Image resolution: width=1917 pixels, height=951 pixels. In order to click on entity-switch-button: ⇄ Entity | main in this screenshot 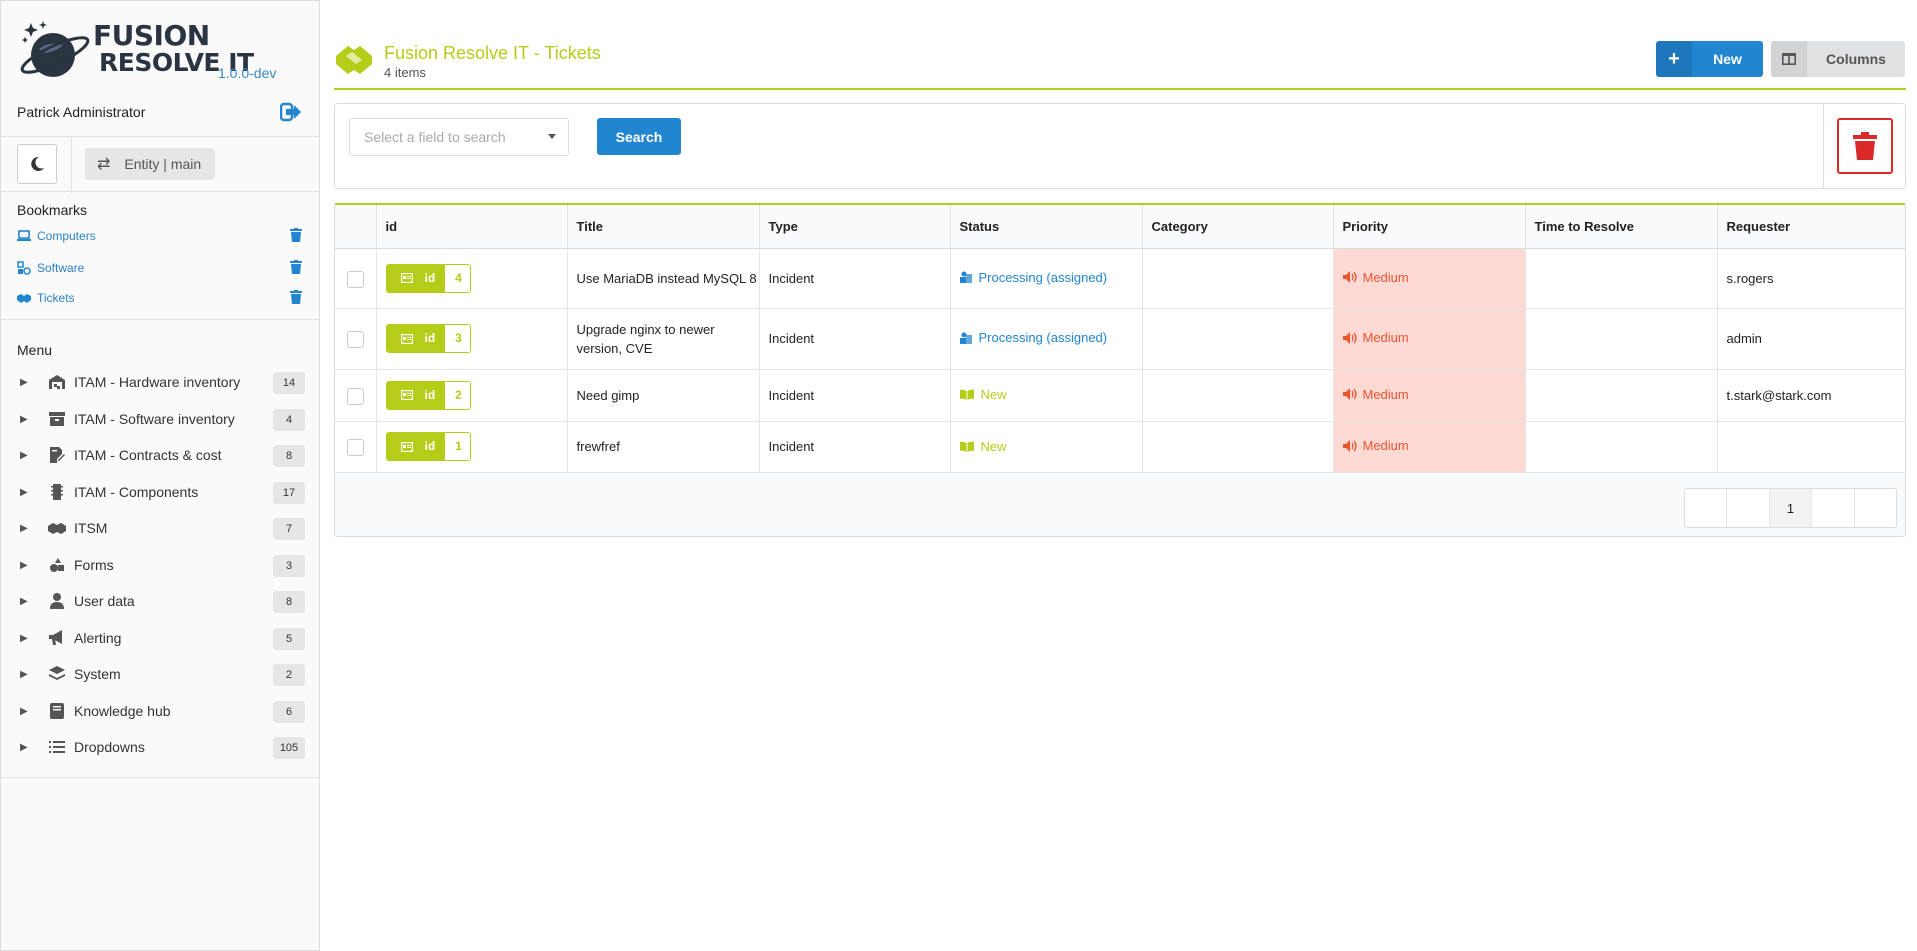, I will do `click(150, 164)`.